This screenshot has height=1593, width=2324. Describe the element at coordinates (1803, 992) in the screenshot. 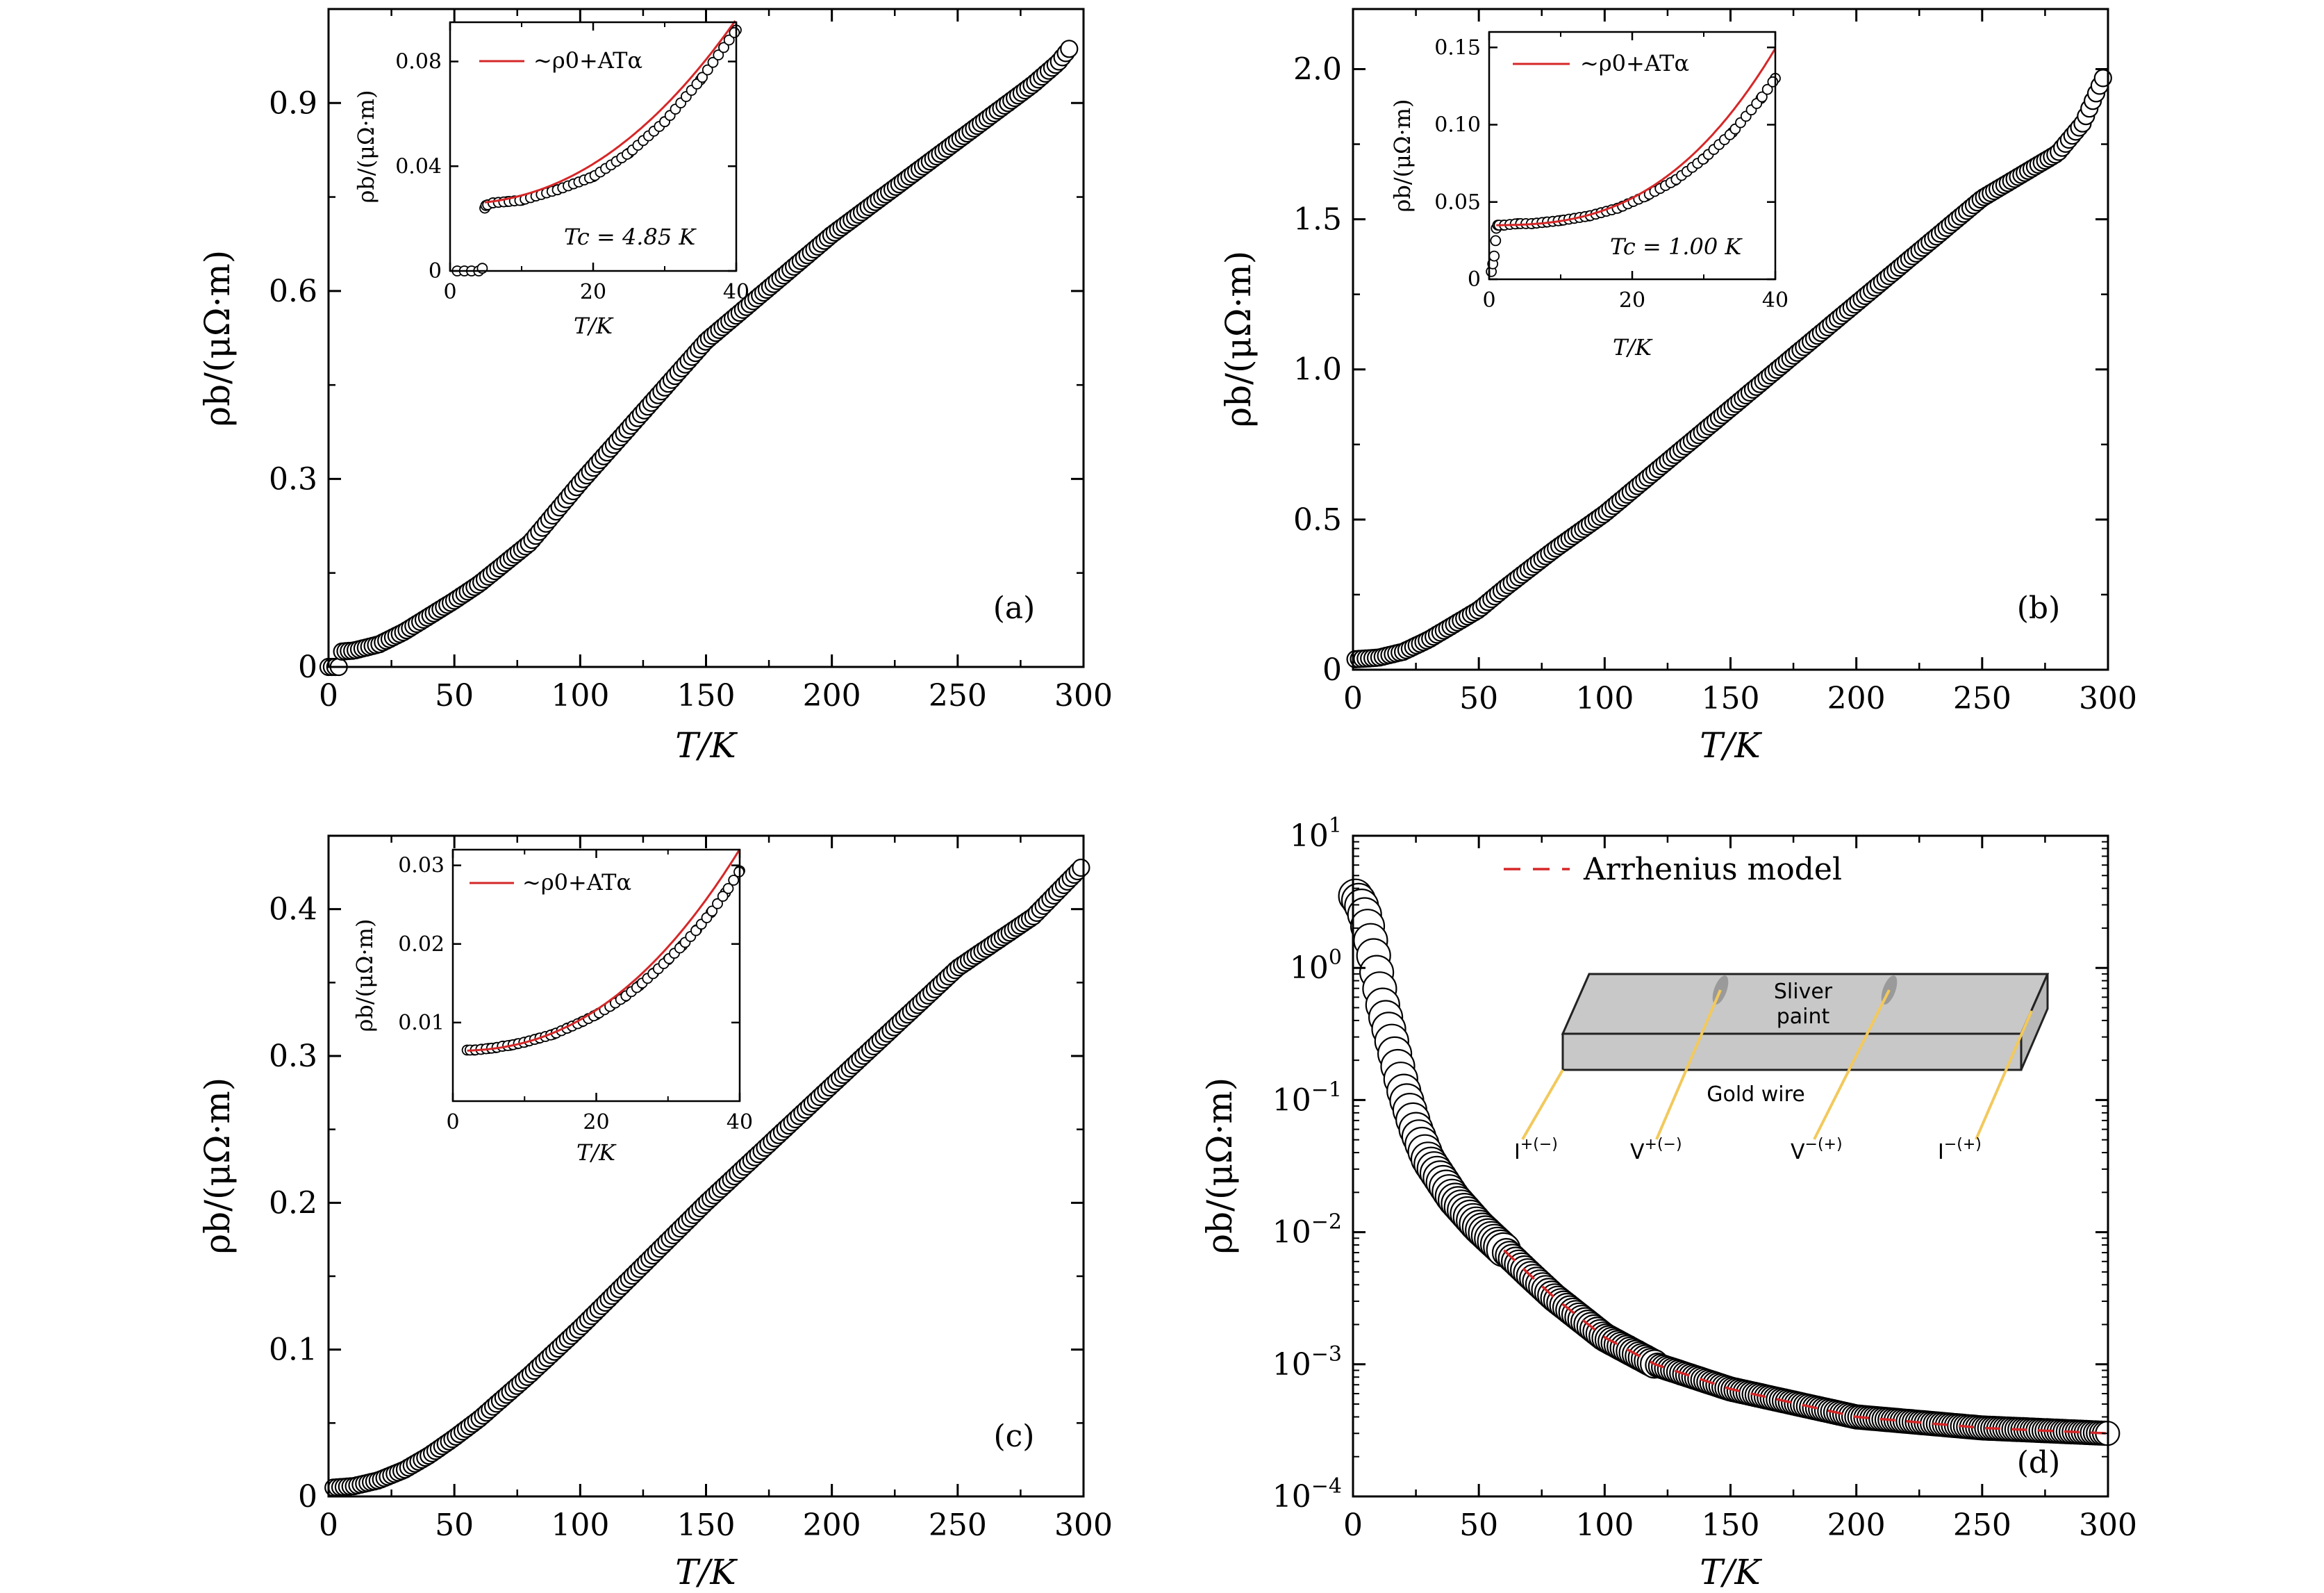

I see `sliver-label: Sliver` at that location.